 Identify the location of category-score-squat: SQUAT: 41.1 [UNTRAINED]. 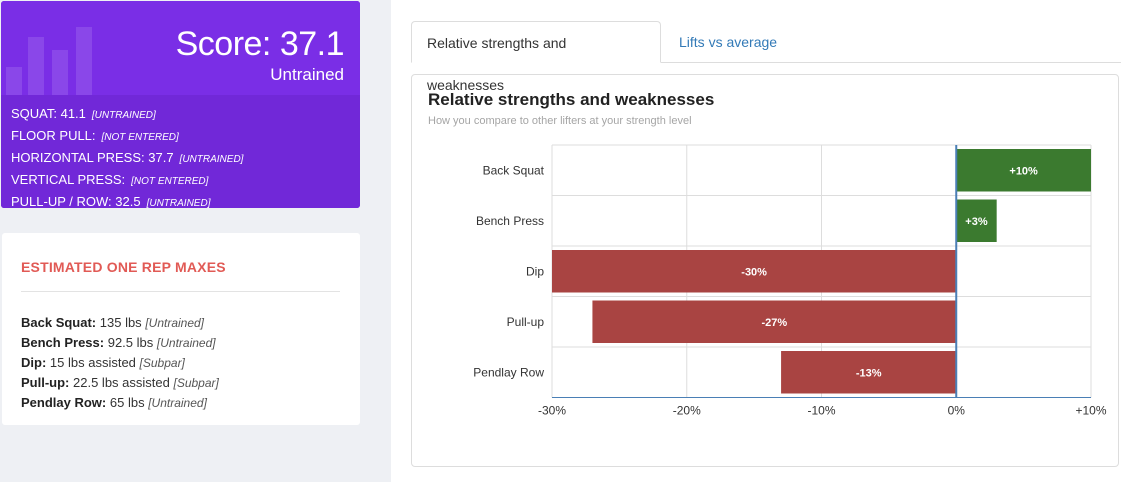
(83, 113).